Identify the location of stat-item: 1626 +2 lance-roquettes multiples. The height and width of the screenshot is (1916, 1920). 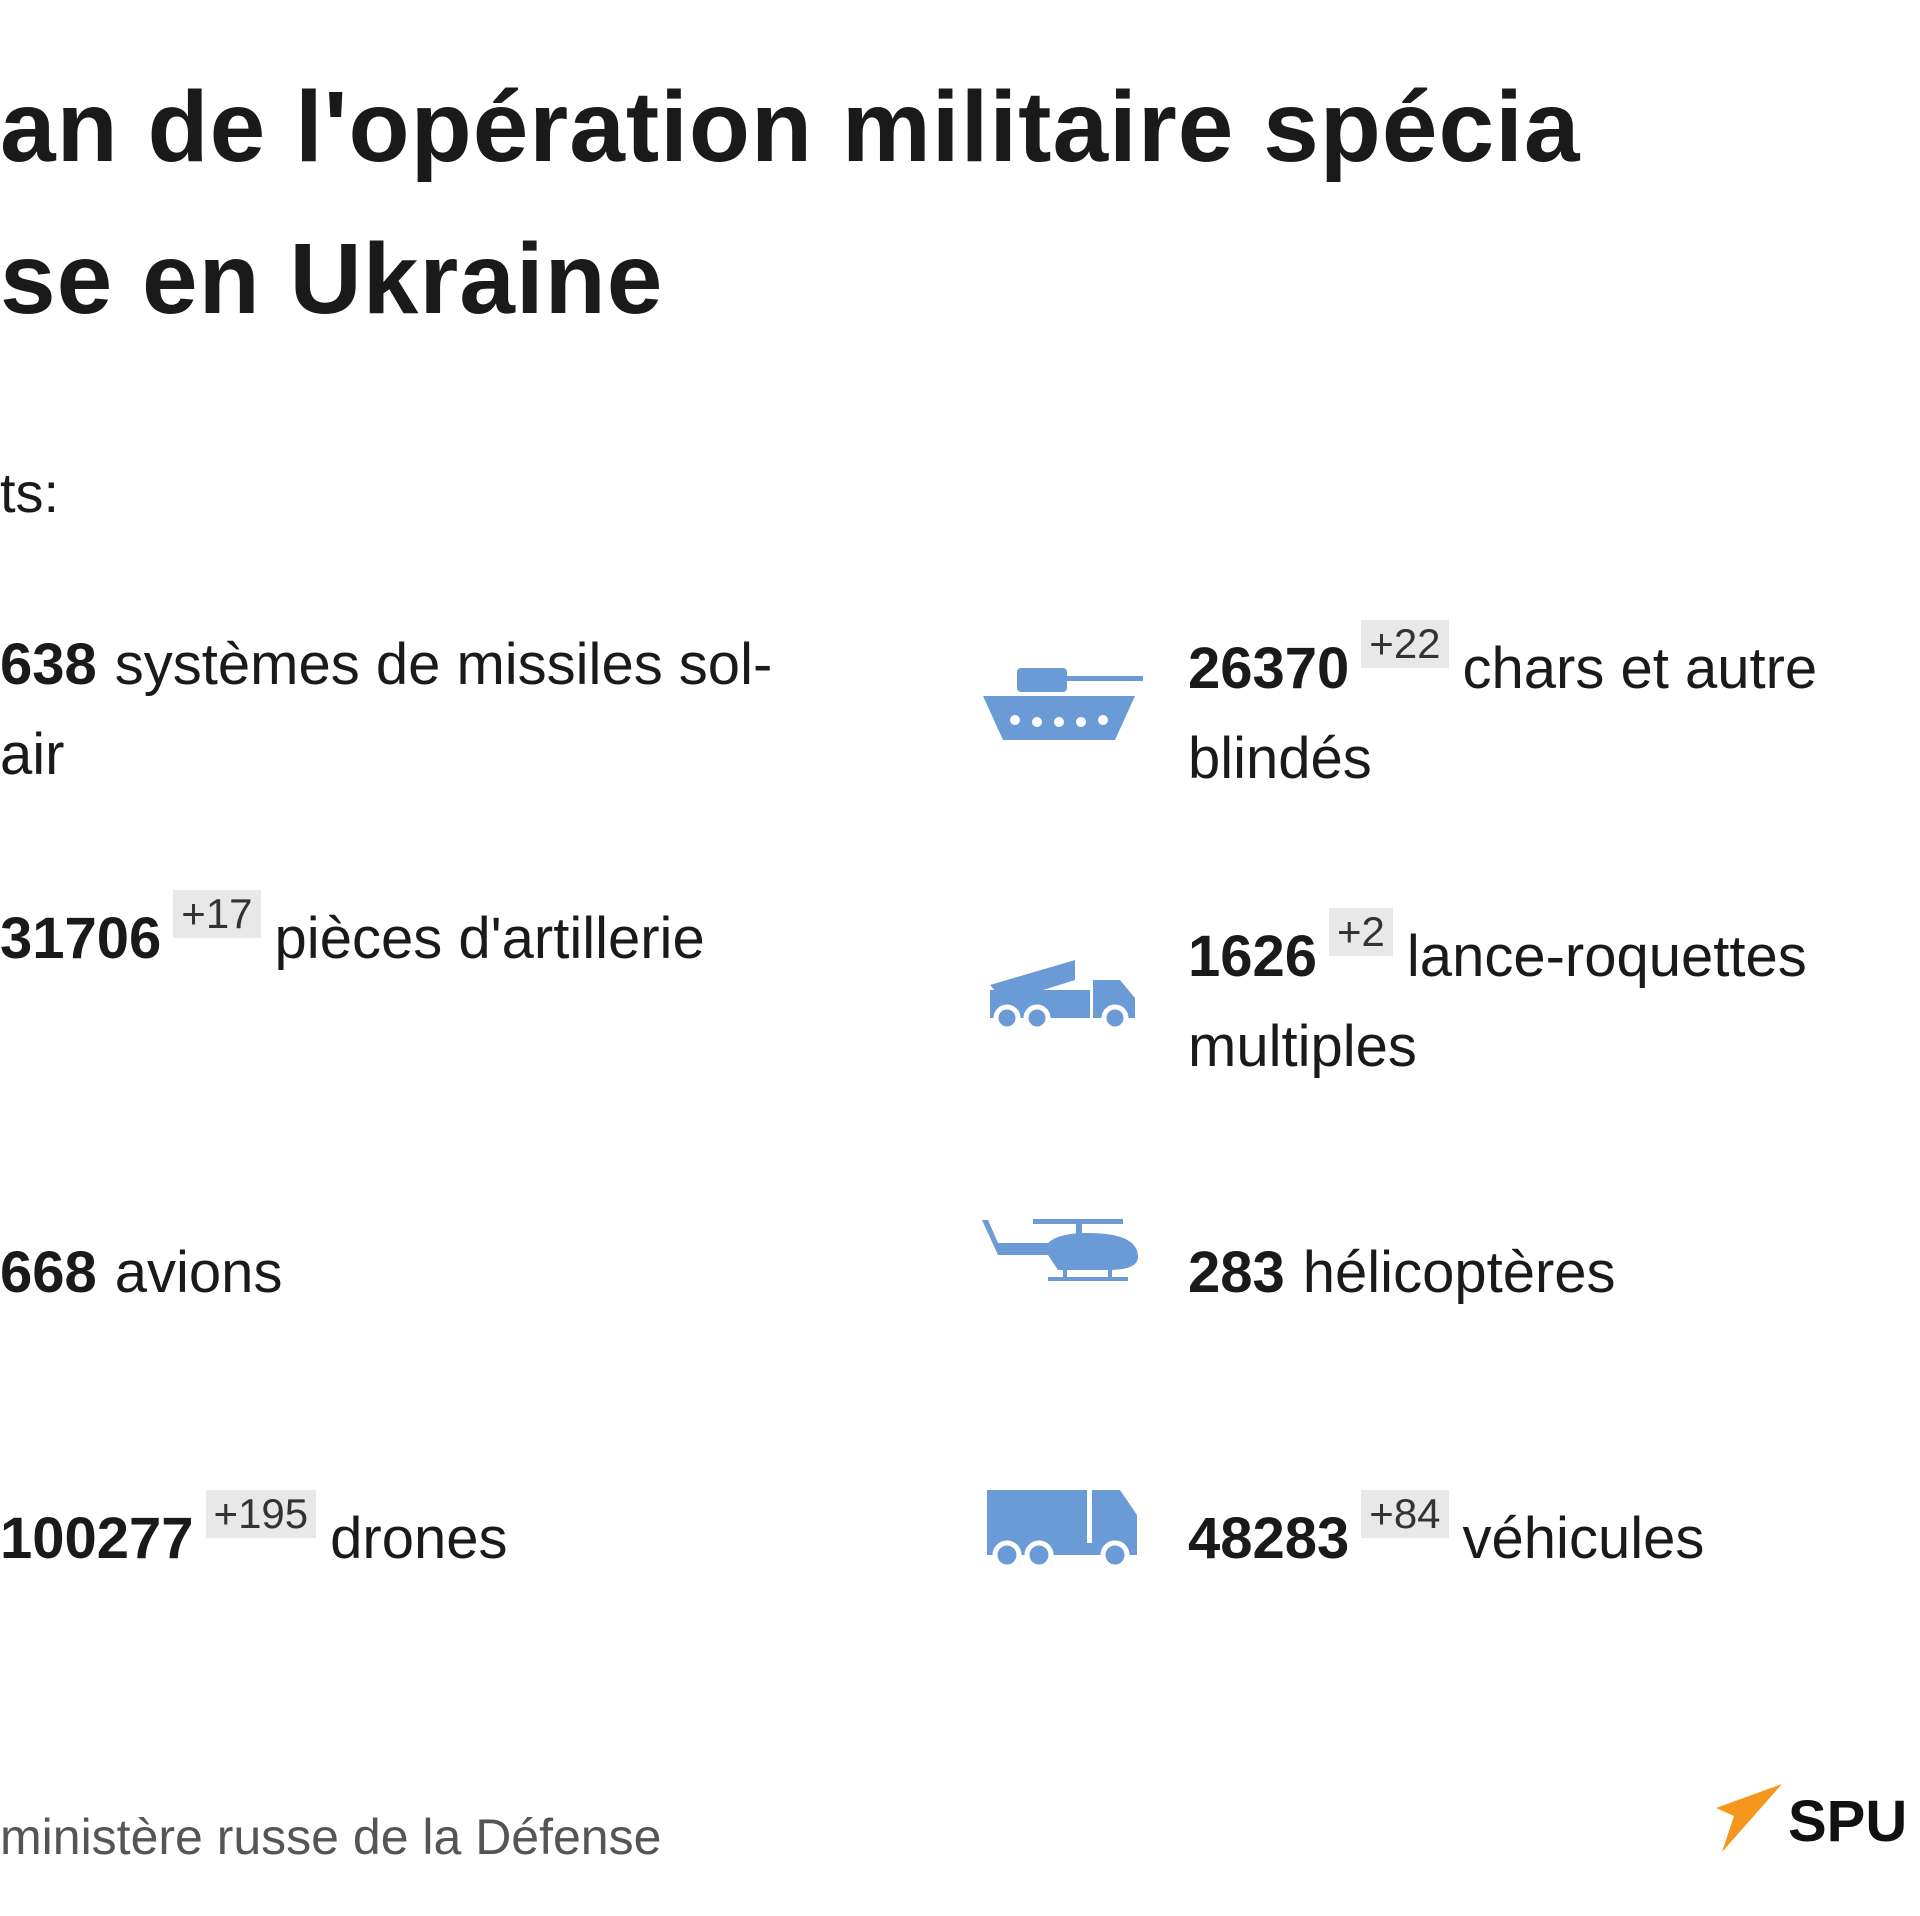
(1497, 1000).